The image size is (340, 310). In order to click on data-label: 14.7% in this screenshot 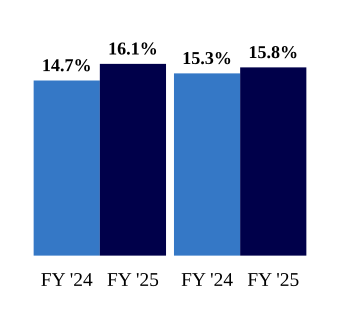, I will do `click(66, 65)`.